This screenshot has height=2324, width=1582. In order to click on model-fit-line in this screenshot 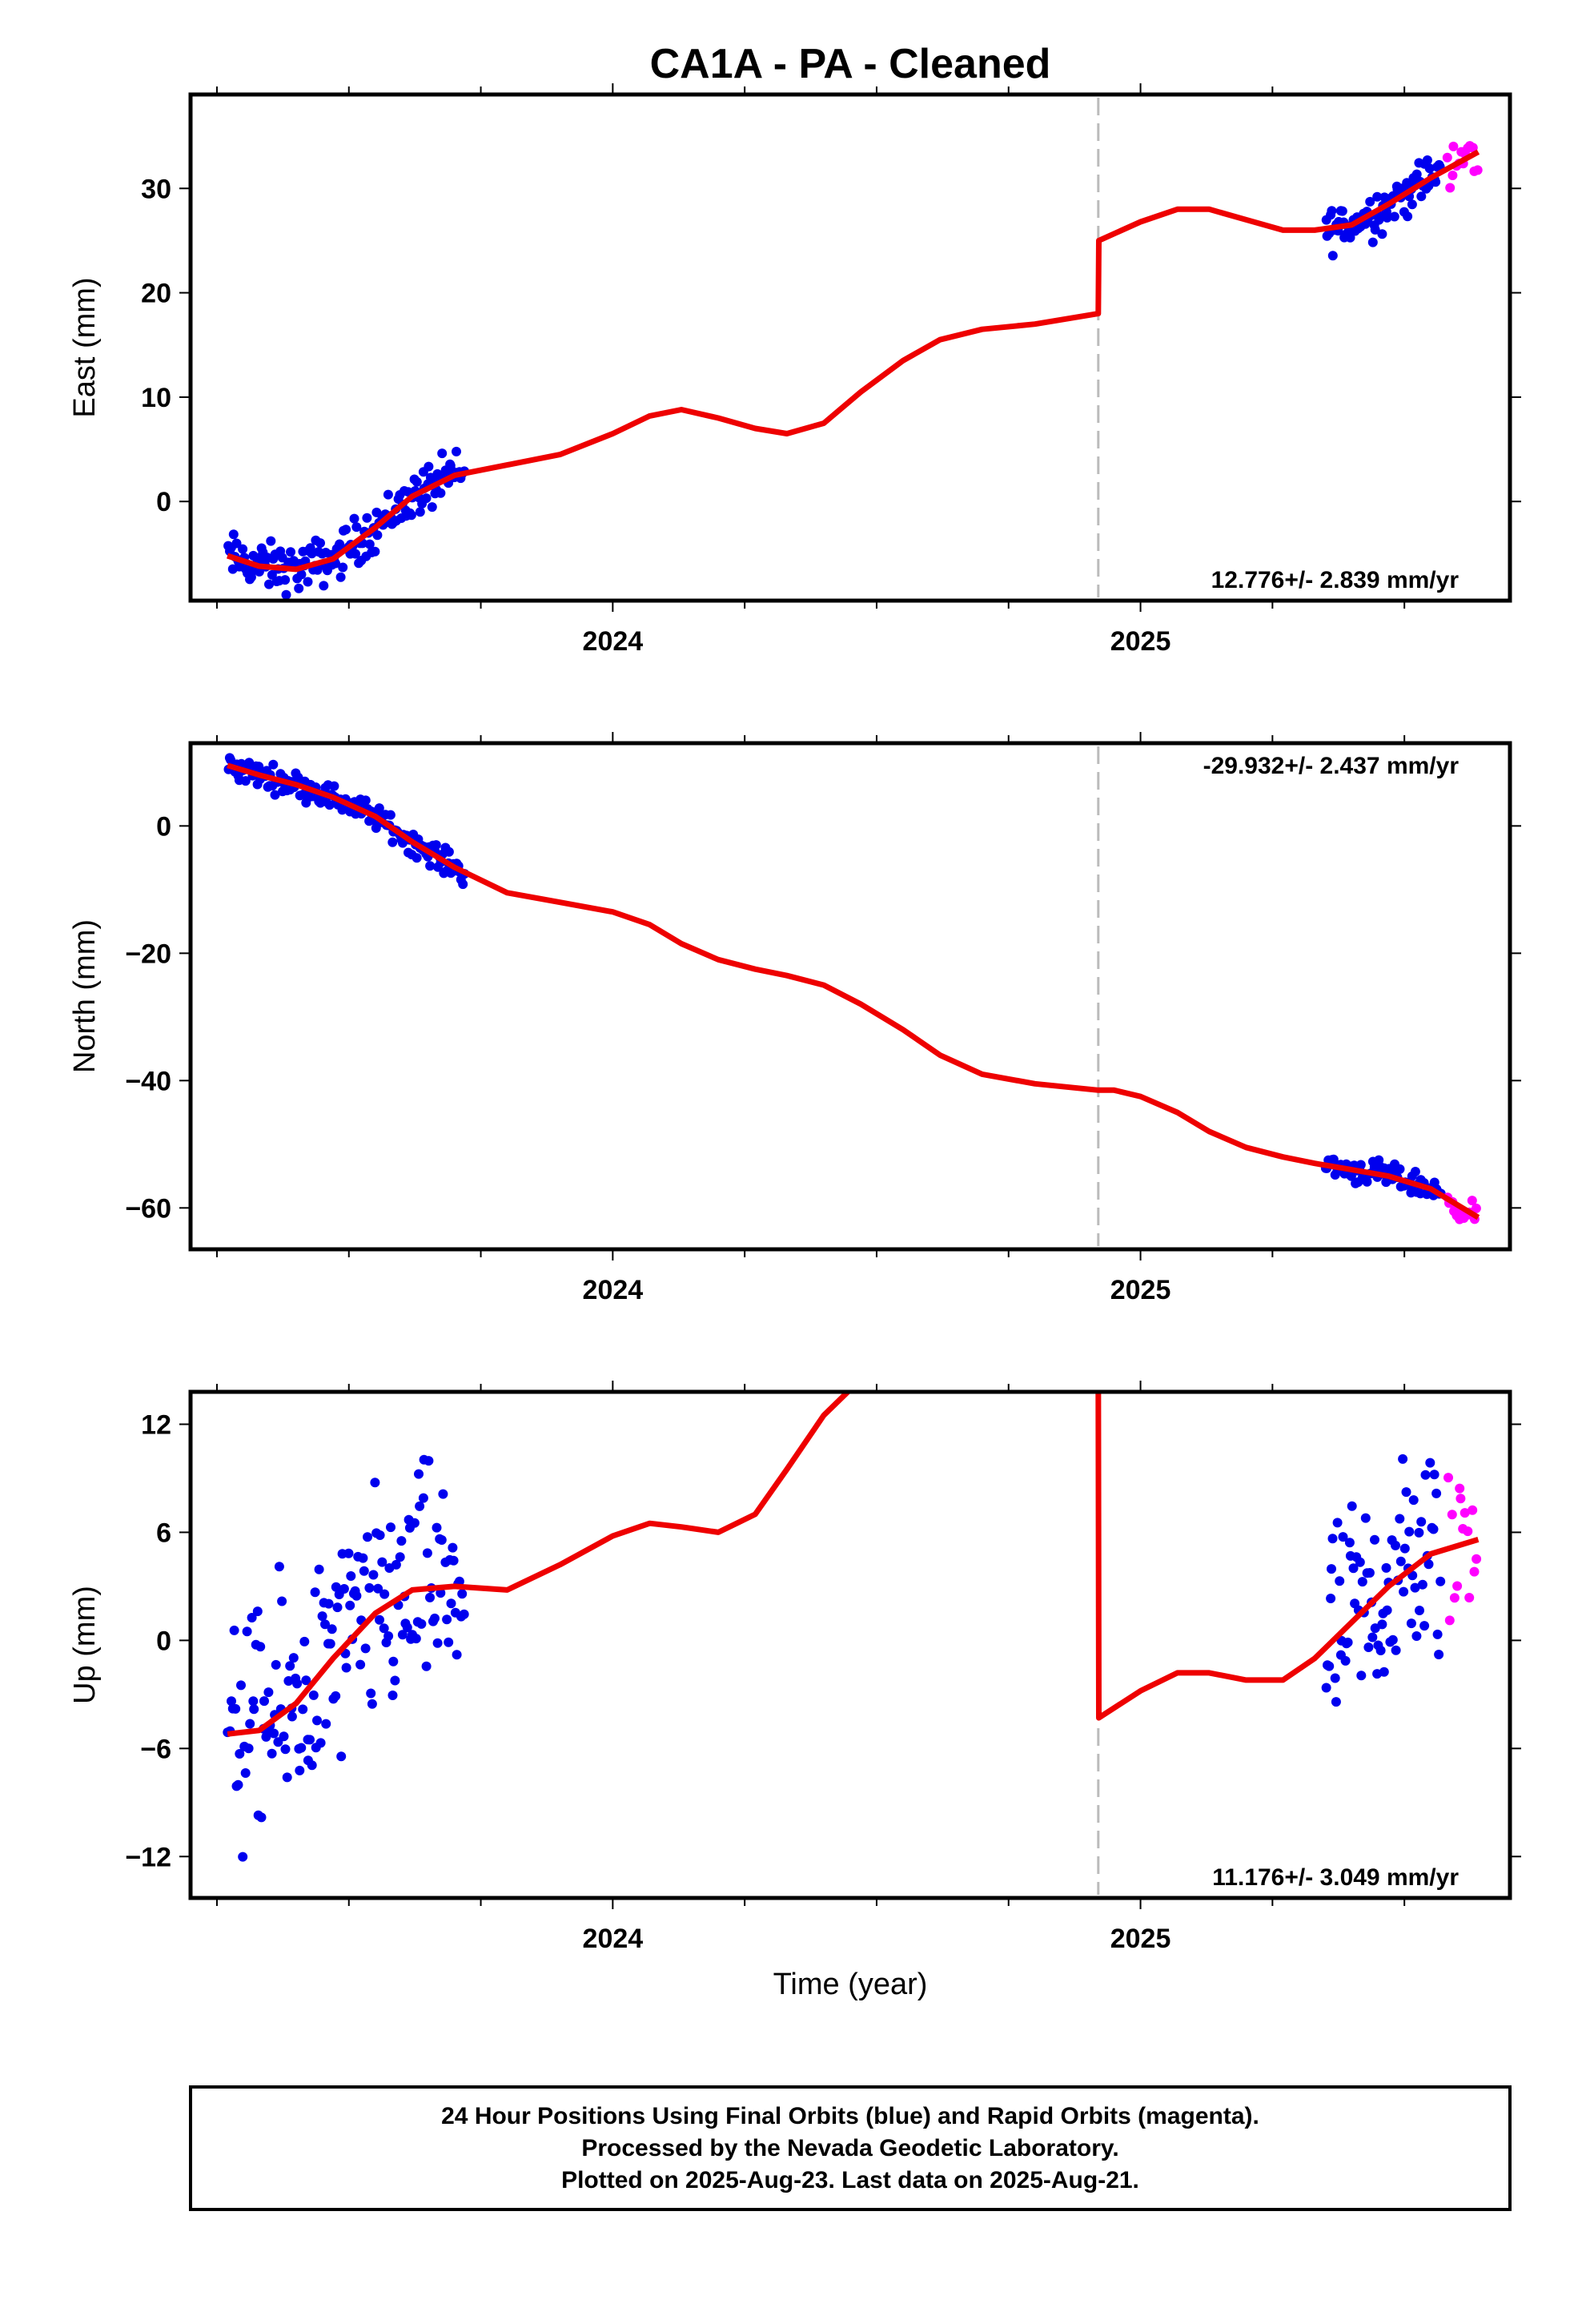, I will do `click(853, 361)`.